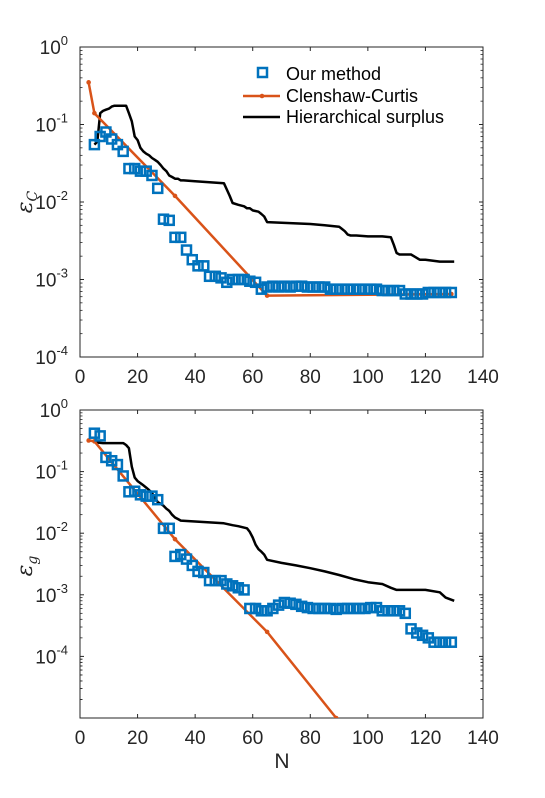 Image resolution: width=545 pixels, height=798 pixels. I want to click on top-clenshaw-curtis-point, so click(94, 113).